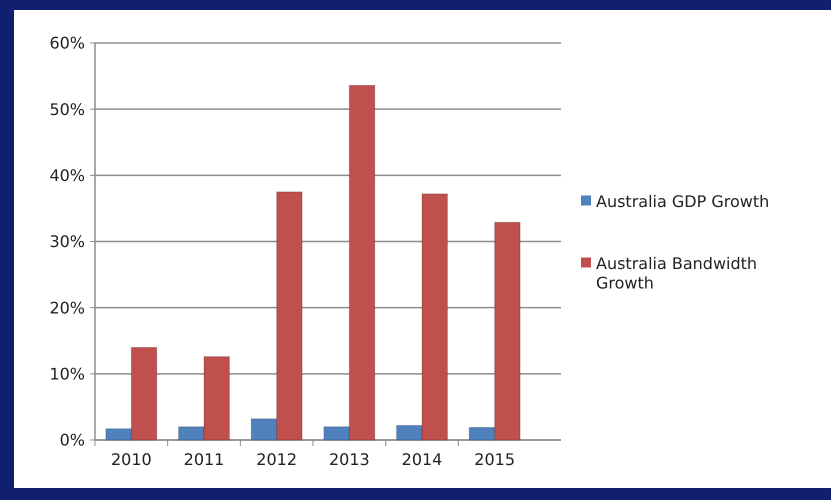 Image resolution: width=831 pixels, height=500 pixels. I want to click on x-tick-label: 2012, so click(277, 459).